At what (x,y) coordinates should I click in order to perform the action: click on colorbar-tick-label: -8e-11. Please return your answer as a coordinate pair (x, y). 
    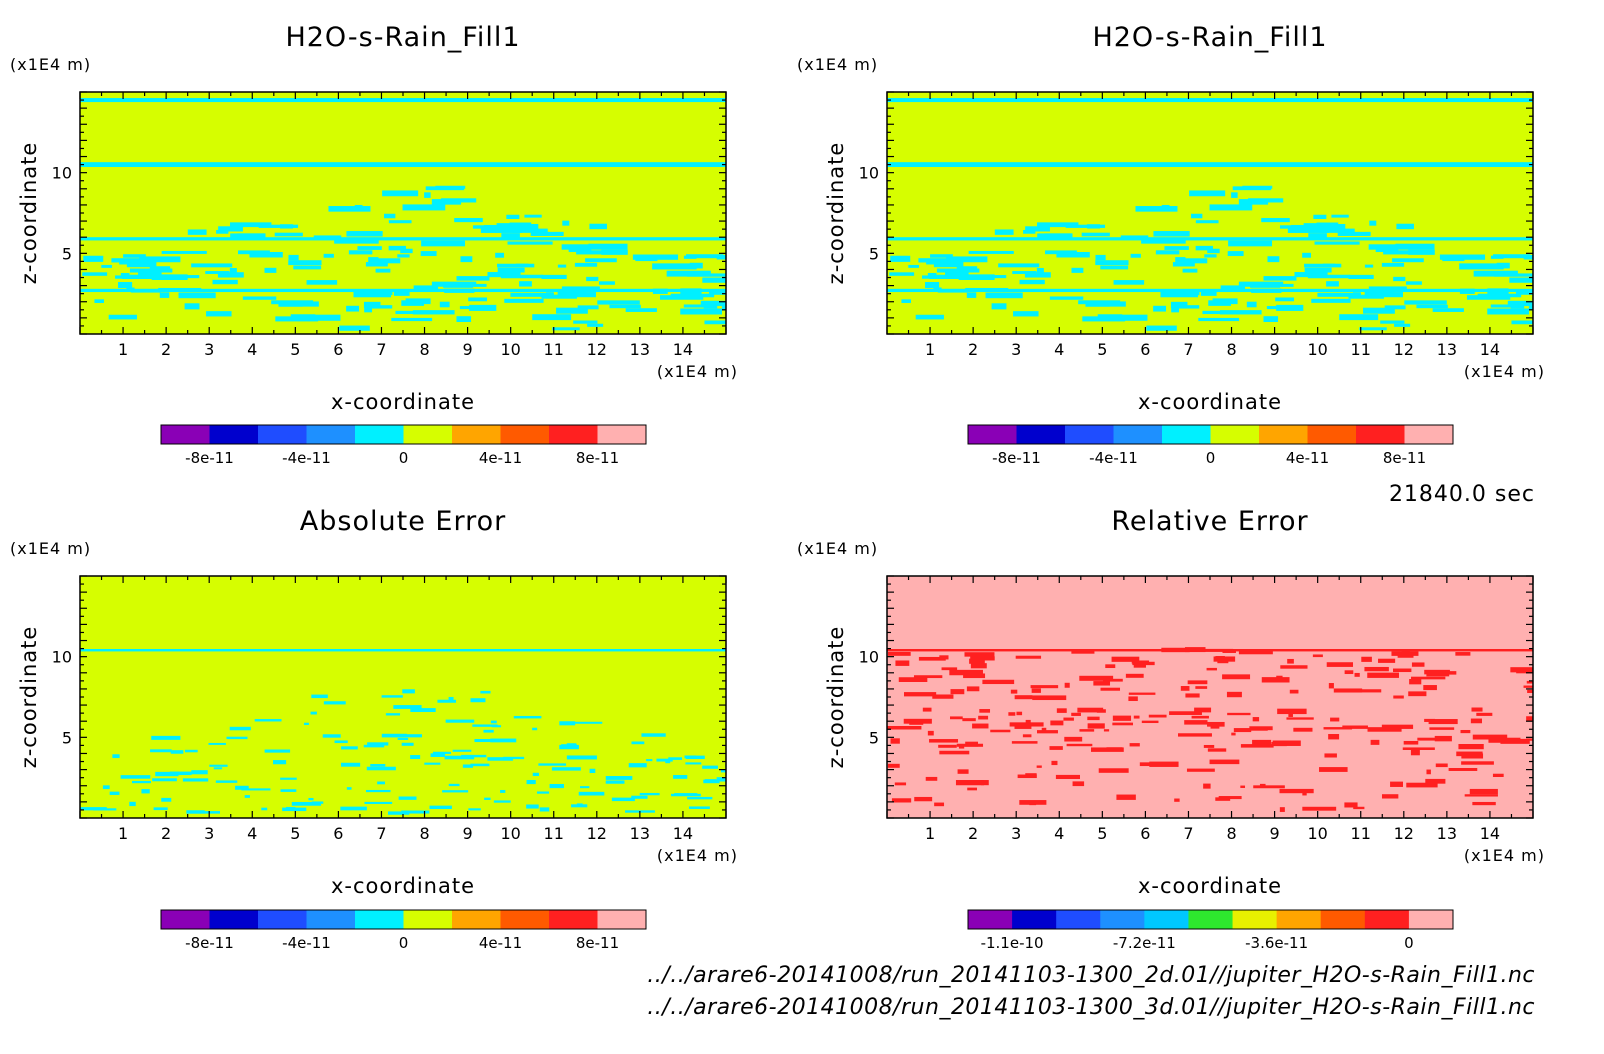
    Looking at the image, I should click on (209, 943).